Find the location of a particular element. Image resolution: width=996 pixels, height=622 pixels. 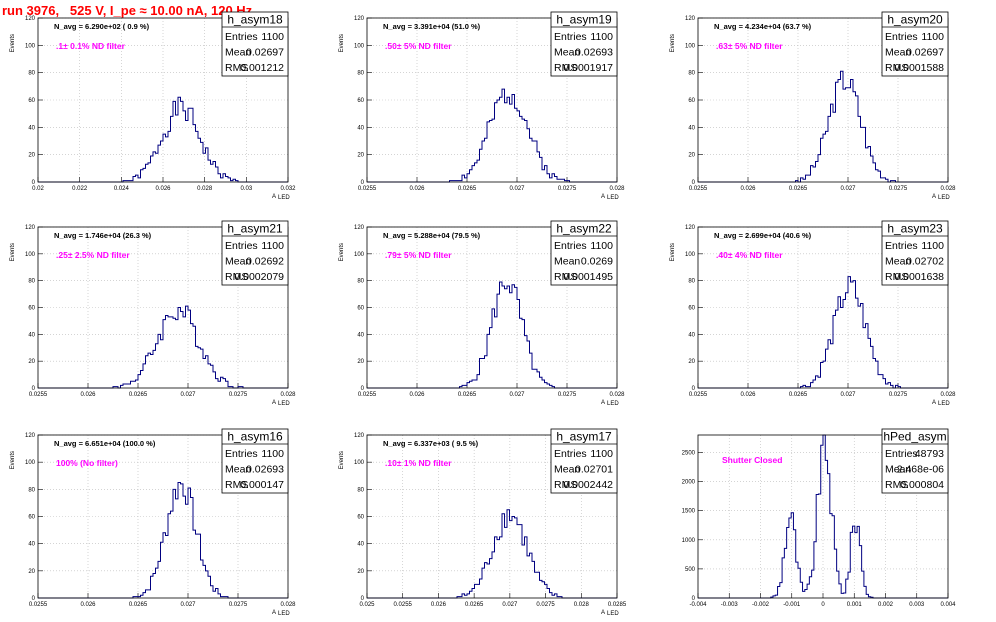

stats-mean-value: 0.02692 is located at coordinates (265, 262).